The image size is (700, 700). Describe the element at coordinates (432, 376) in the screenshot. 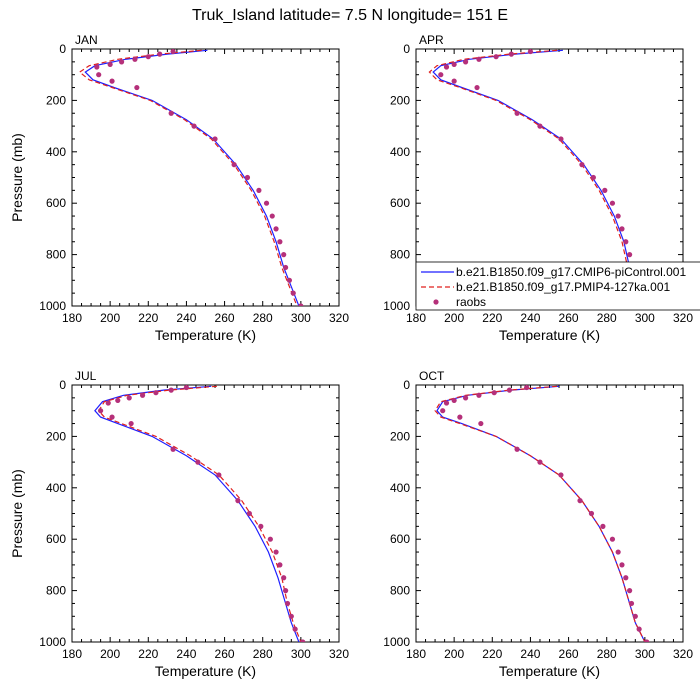

I see `panel-title: OCT` at that location.